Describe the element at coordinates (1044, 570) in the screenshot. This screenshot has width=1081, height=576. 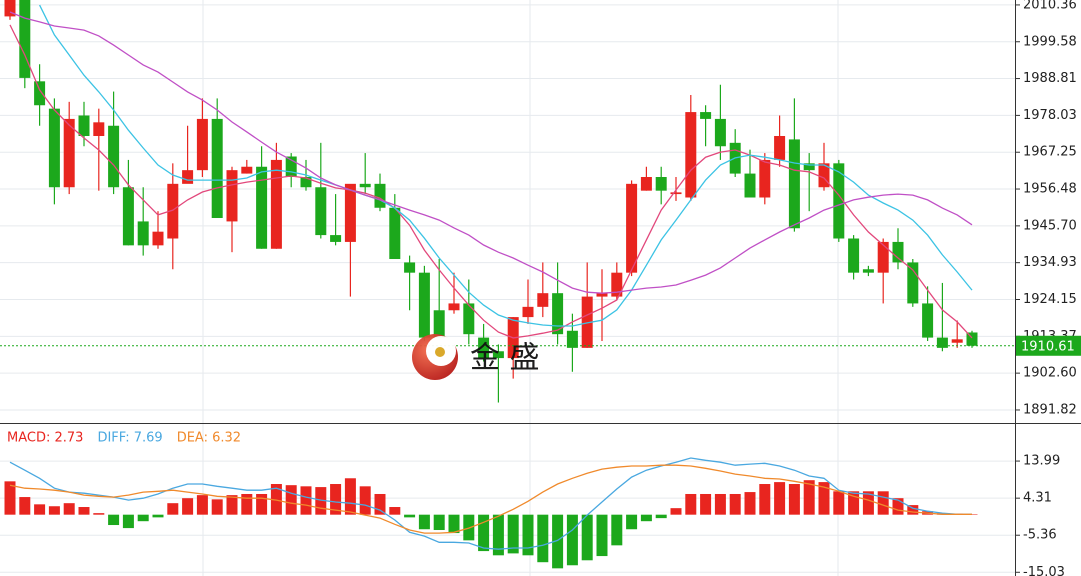
I see `y-tick-label: -15.03` at that location.